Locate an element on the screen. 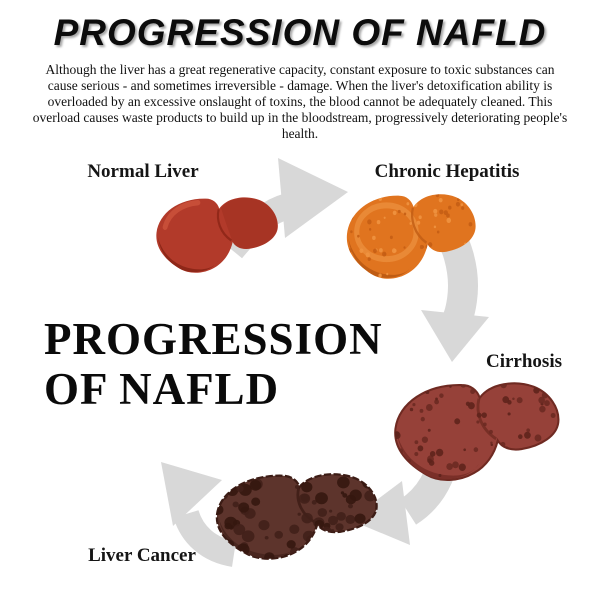 This screenshot has width=600, height=600. arrow-cancer-return is located at coordinates (199, 514).